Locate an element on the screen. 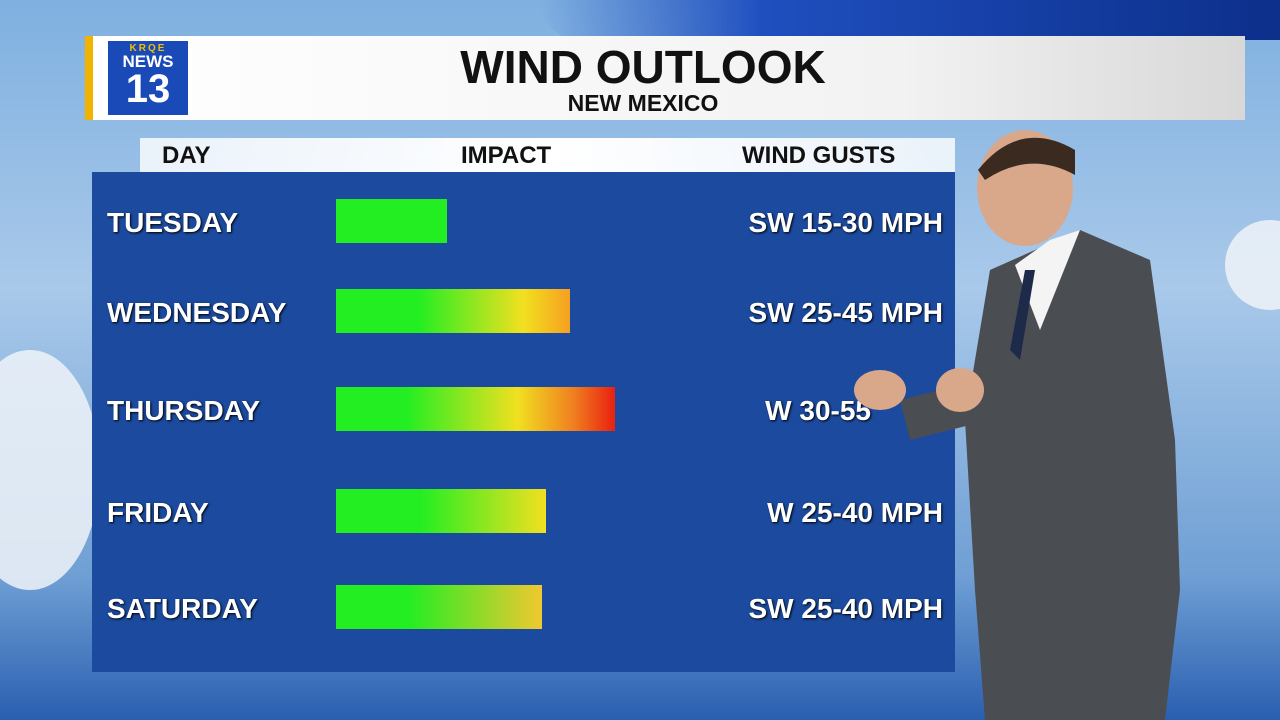 This screenshot has width=1280, height=720. table-row: WEDNESDAY SW 25-45 MPH is located at coordinates (523, 312).